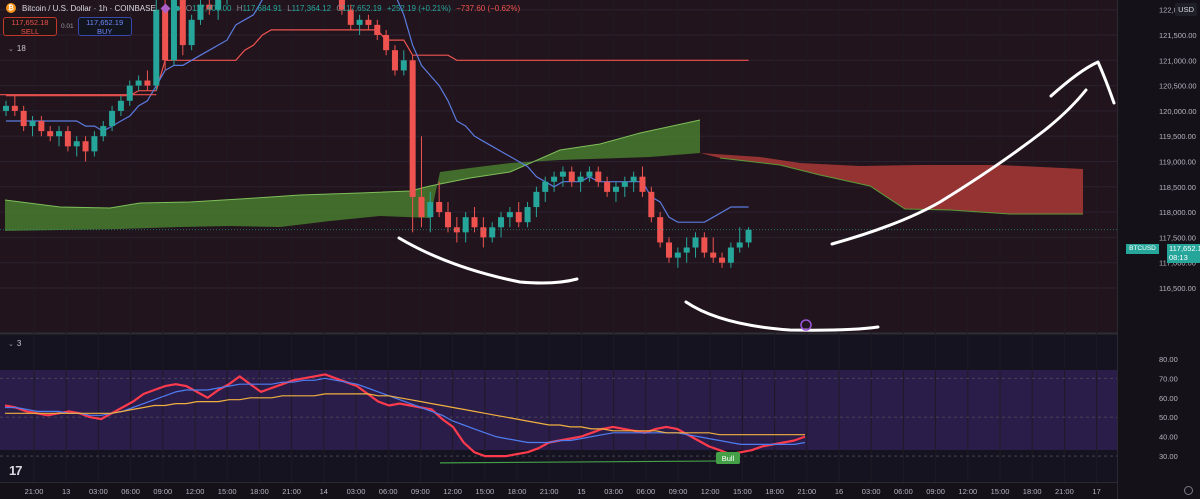 Image resolution: width=1200 pixels, height=499 pixels. Describe the element at coordinates (1168, 378) in the screenshot. I see `oscillator-tick-label: 70.00` at that location.